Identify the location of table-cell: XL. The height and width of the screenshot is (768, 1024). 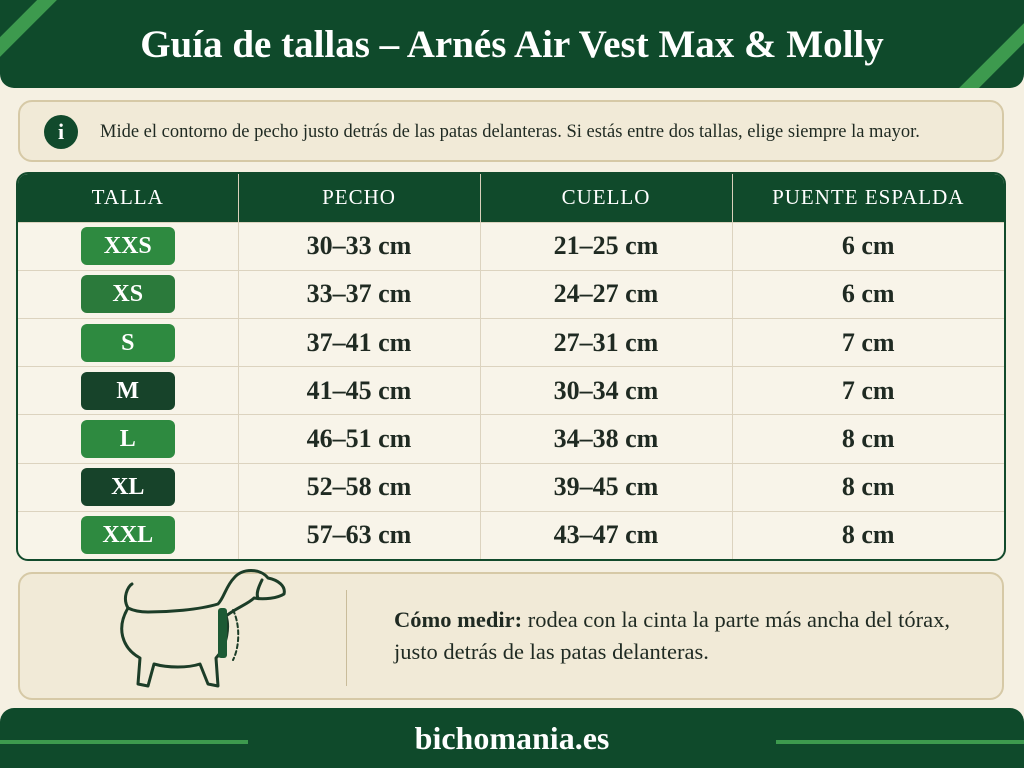
(128, 487).